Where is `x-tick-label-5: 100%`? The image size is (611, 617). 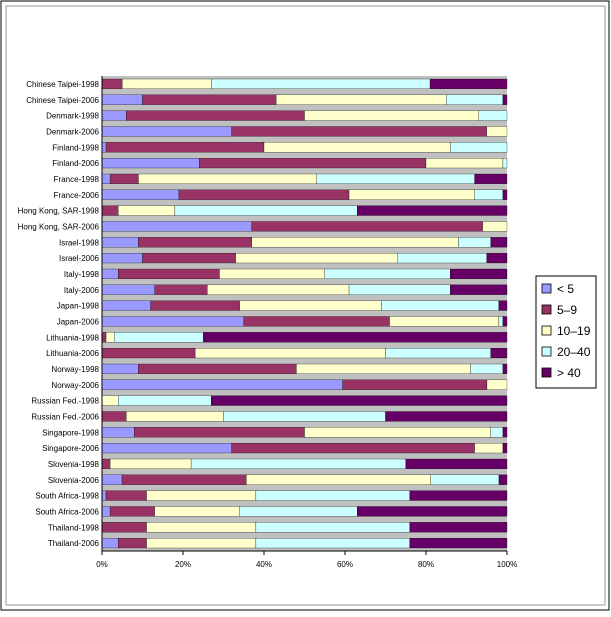 x-tick-label-5: 100% is located at coordinates (507, 564).